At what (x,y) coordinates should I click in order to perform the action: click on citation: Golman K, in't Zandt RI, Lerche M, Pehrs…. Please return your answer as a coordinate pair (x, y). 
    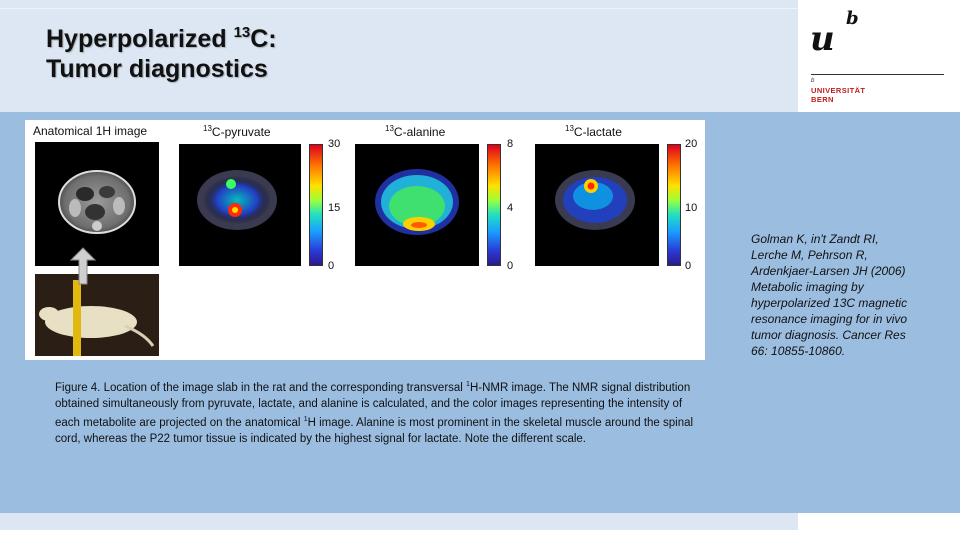
    Looking at the image, I should click on (829, 295).